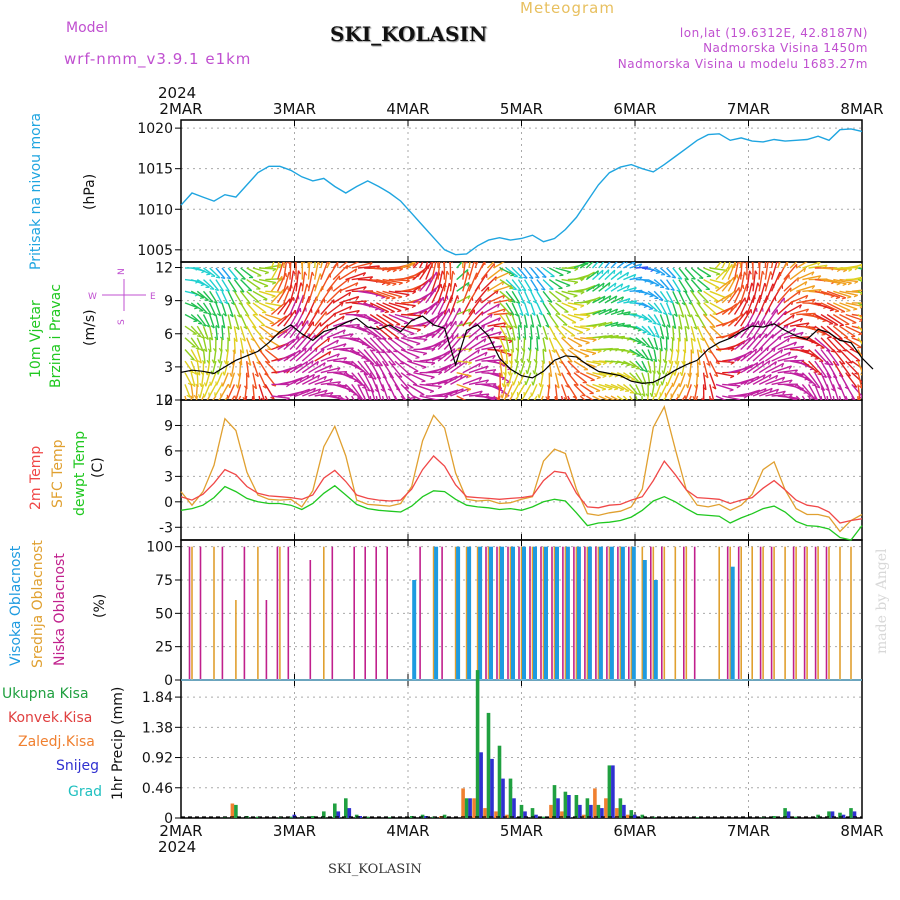  Describe the element at coordinates (60, 609) in the screenshot. I see `cloud-ylabel-low: Niska Oblacnost` at that location.